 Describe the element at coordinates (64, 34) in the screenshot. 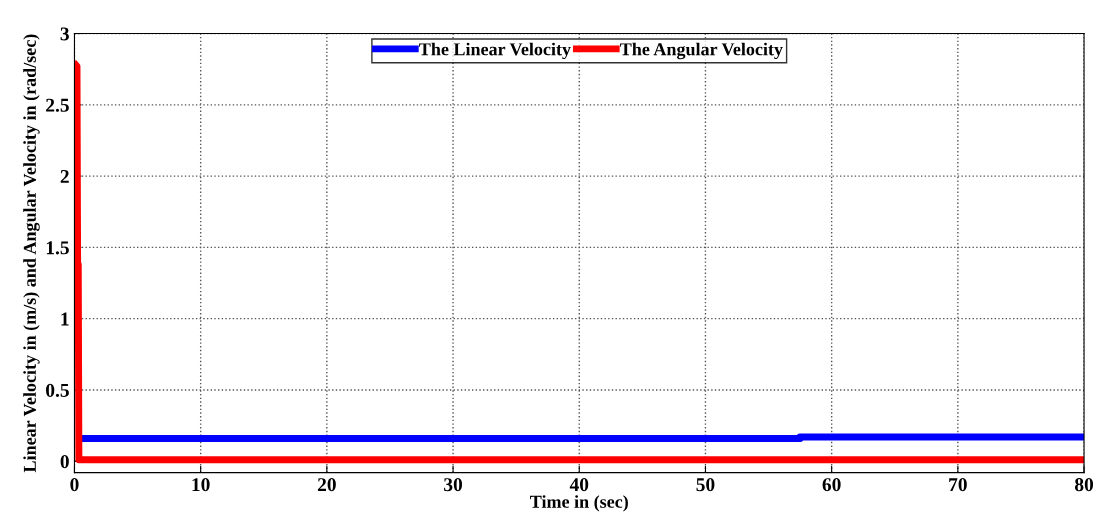

I see `y-tick-label: 3` at that location.